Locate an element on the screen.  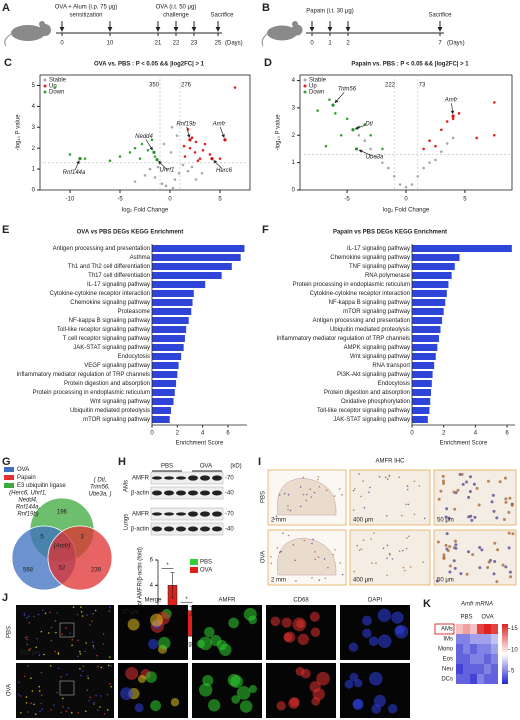
day-label: 0 is located at coordinates (312, 44).